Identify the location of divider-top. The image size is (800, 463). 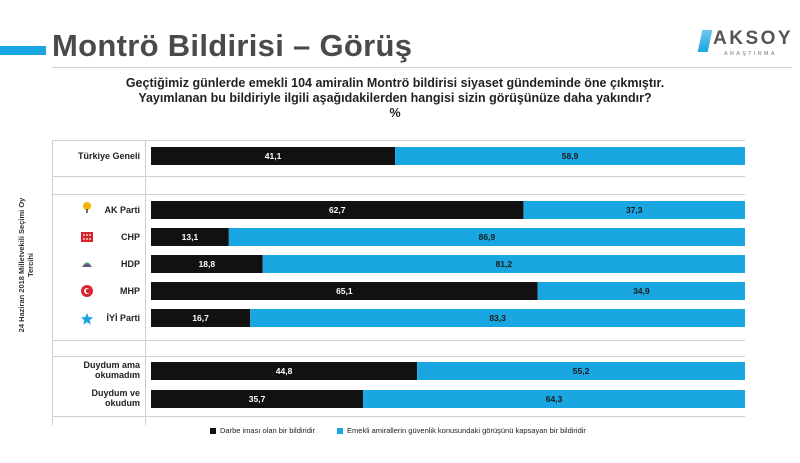
(398, 140).